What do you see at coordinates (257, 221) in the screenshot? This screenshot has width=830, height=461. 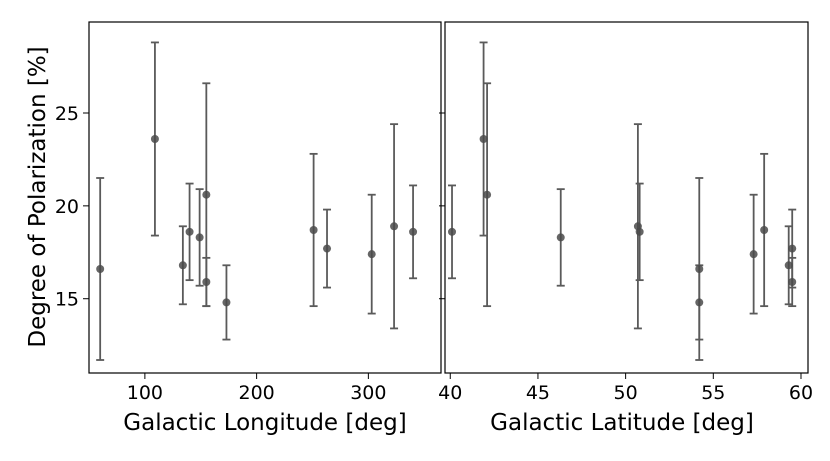 I see `data-points-longitude` at bounding box center [257, 221].